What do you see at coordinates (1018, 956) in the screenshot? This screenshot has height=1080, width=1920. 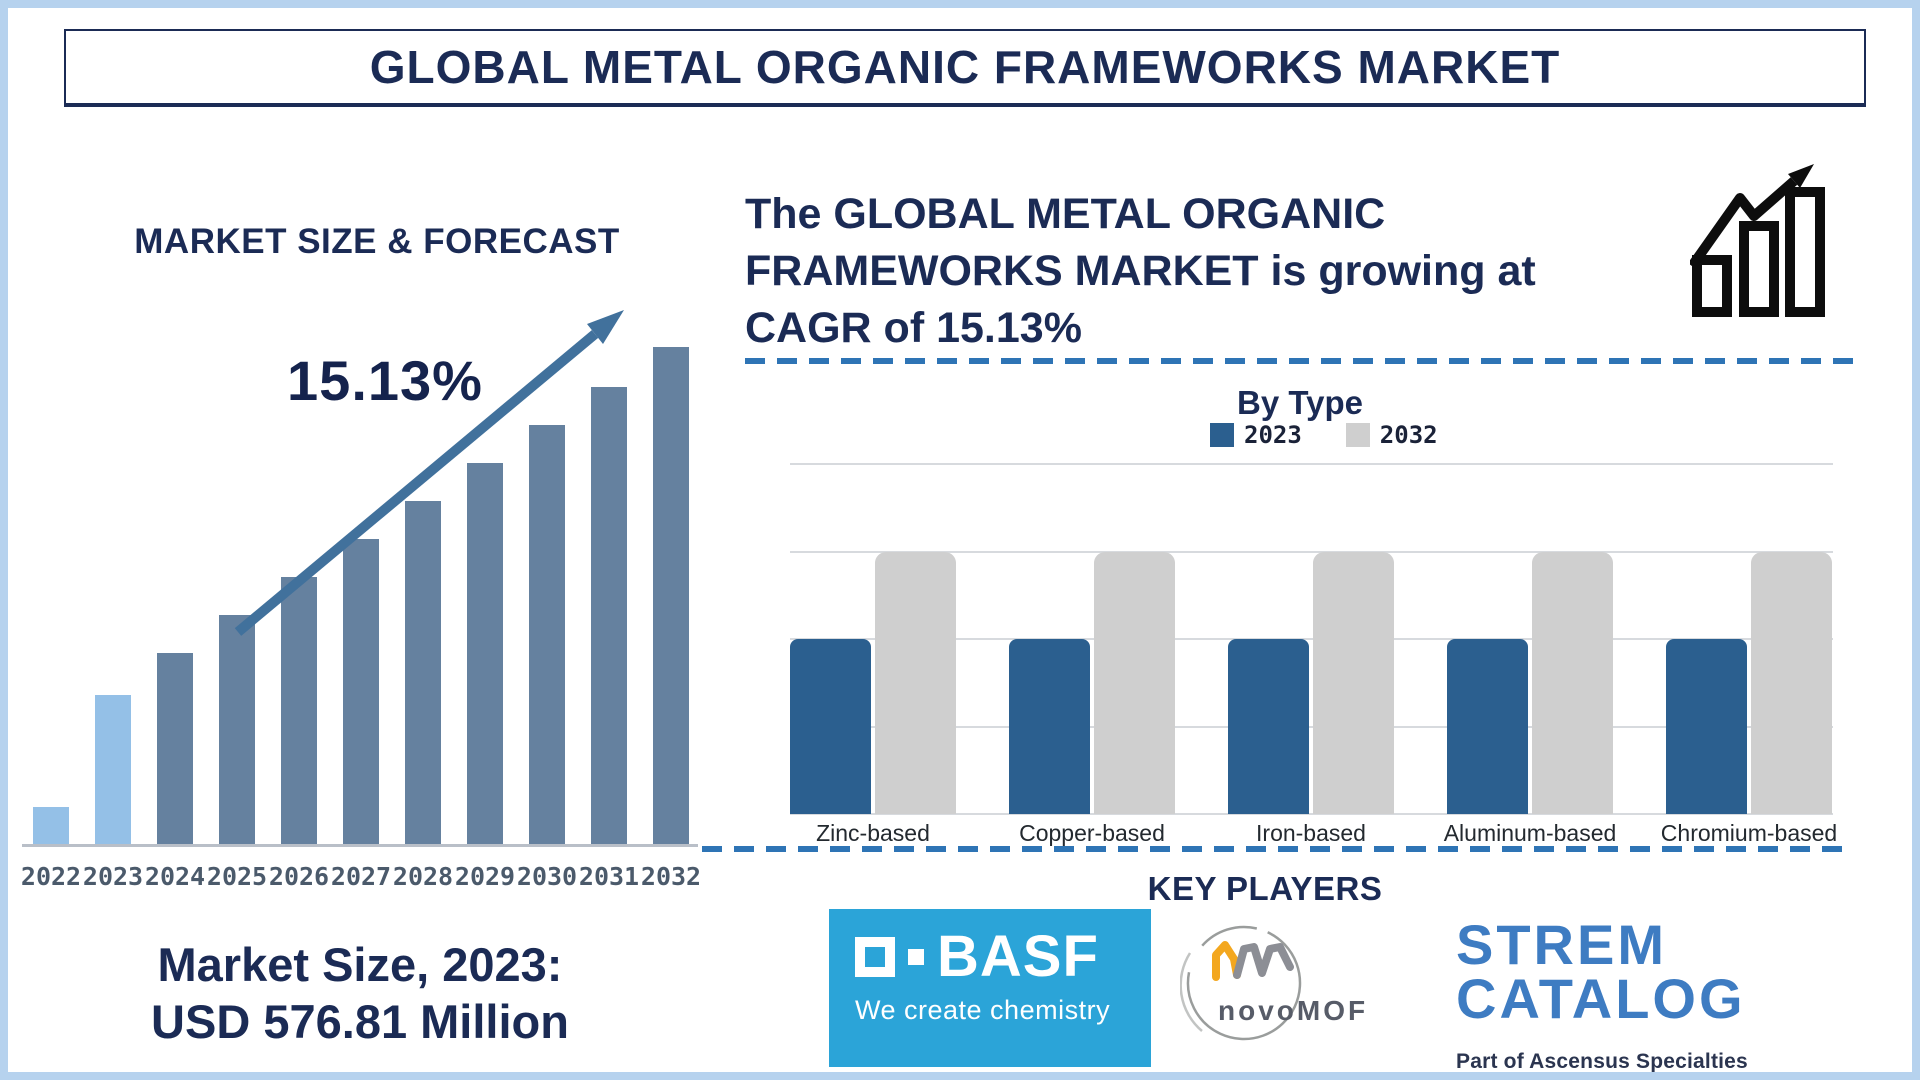 I see `basf-wordmark: BASF` at bounding box center [1018, 956].